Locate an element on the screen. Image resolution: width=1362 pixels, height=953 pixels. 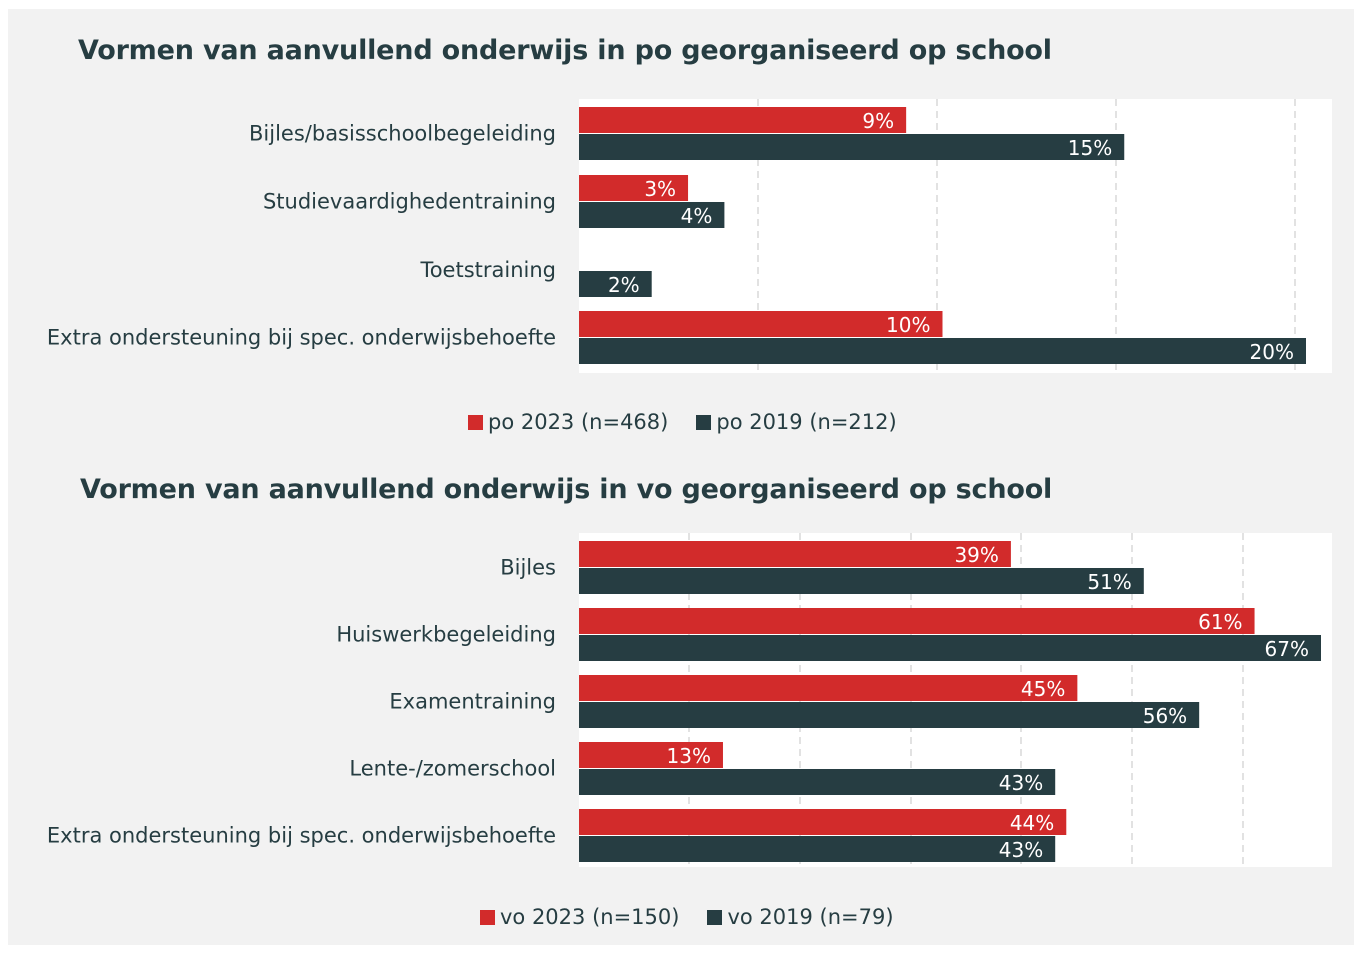
category-label-vo-2: Huiswerkbegeleiding is located at coordinates (446, 635).